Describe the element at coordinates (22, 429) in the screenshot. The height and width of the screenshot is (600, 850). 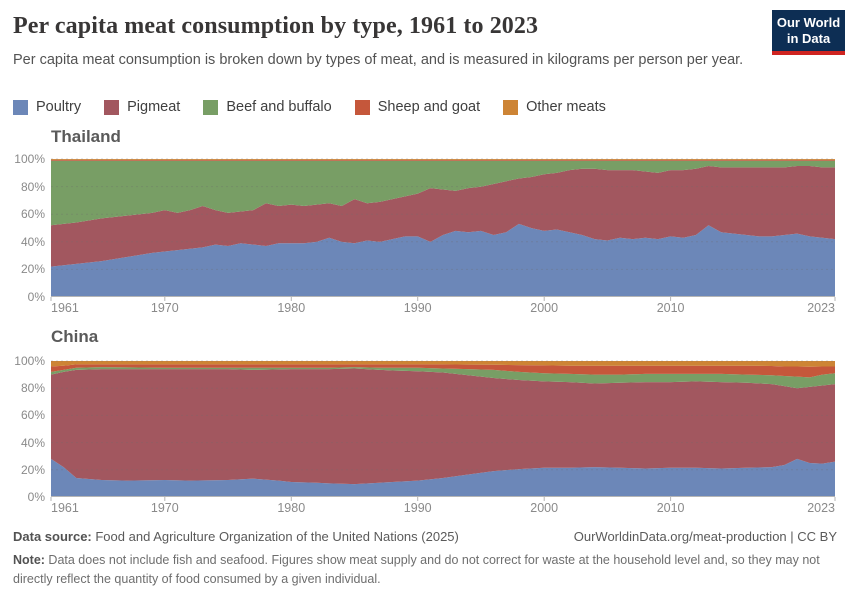
I see `china-y-axis-labels: 0% 20% 40% 60% 80% 100%` at that location.